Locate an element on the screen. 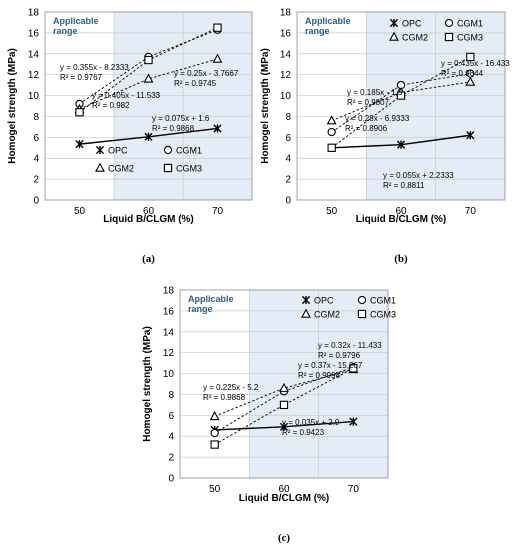 The height and width of the screenshot is (550, 515). regression-annotation-line: y = 0.28x - 6.9333 is located at coordinates (377, 118).